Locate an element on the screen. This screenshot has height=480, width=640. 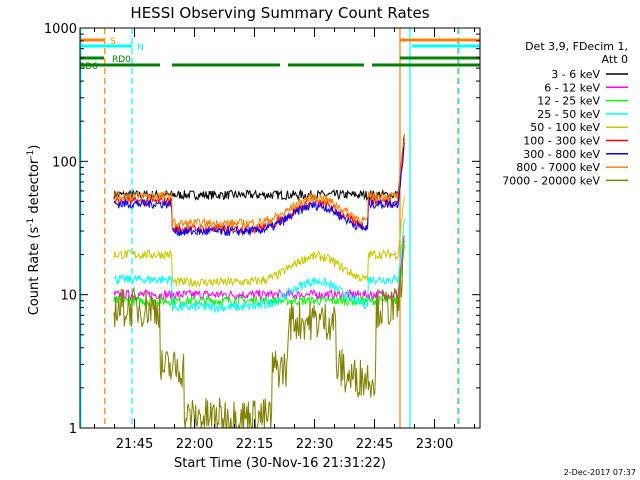
y-axis-label-sup2: -1 is located at coordinates (31, 154).